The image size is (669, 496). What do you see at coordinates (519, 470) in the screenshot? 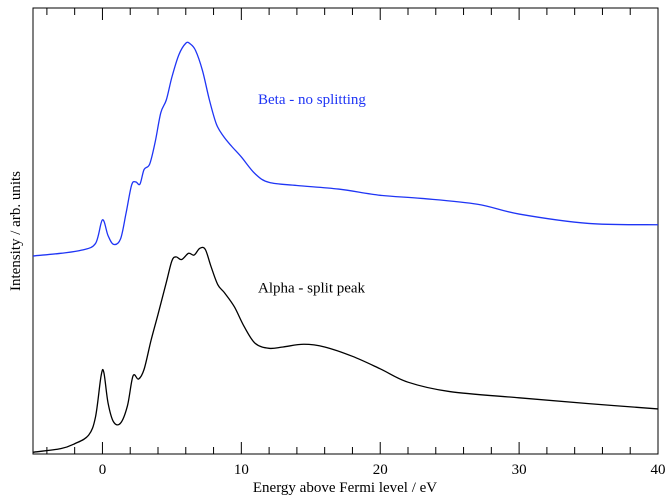
I see `x-tick-label: 30` at bounding box center [519, 470].